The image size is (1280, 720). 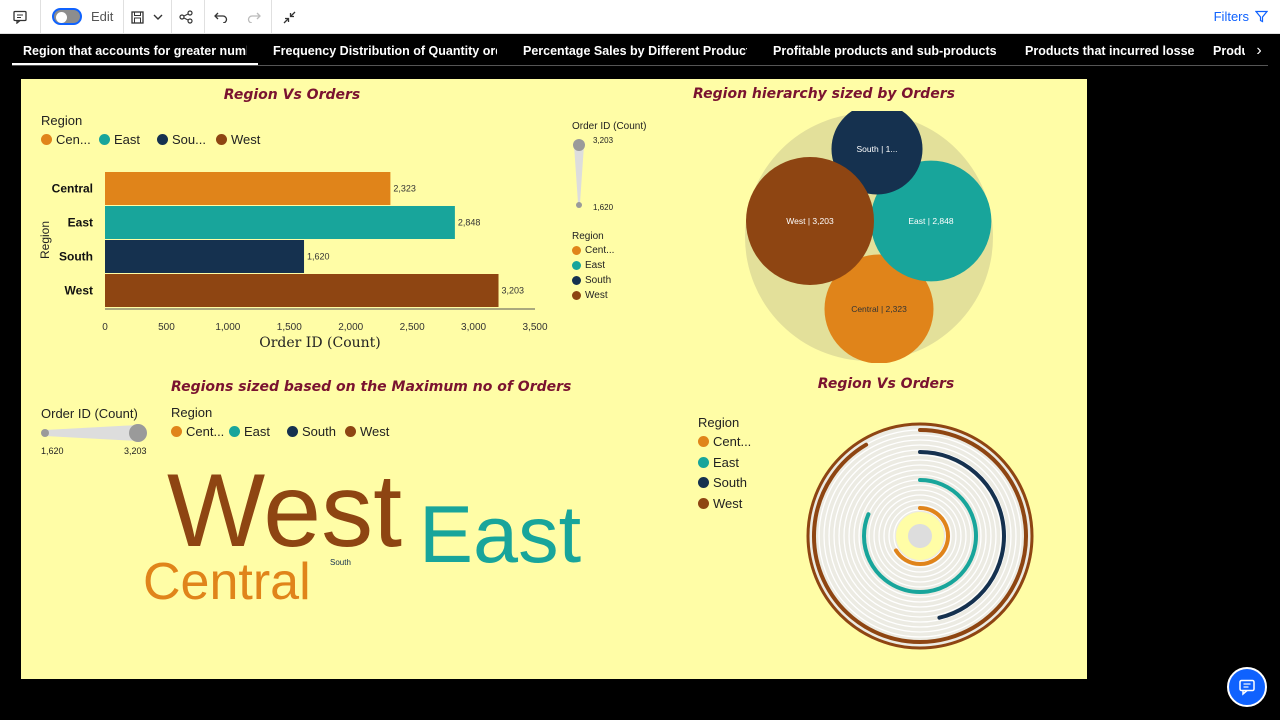 What do you see at coordinates (67, 16) in the screenshot?
I see `edit-toggle` at bounding box center [67, 16].